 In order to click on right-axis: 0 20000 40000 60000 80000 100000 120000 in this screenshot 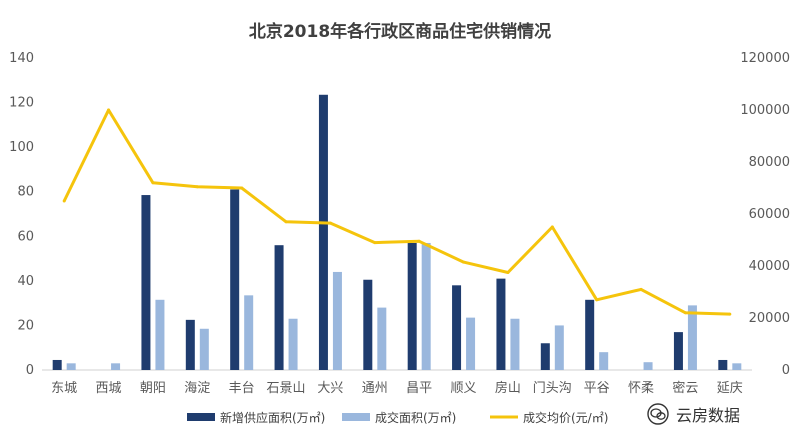, I will do `click(765, 214)`.